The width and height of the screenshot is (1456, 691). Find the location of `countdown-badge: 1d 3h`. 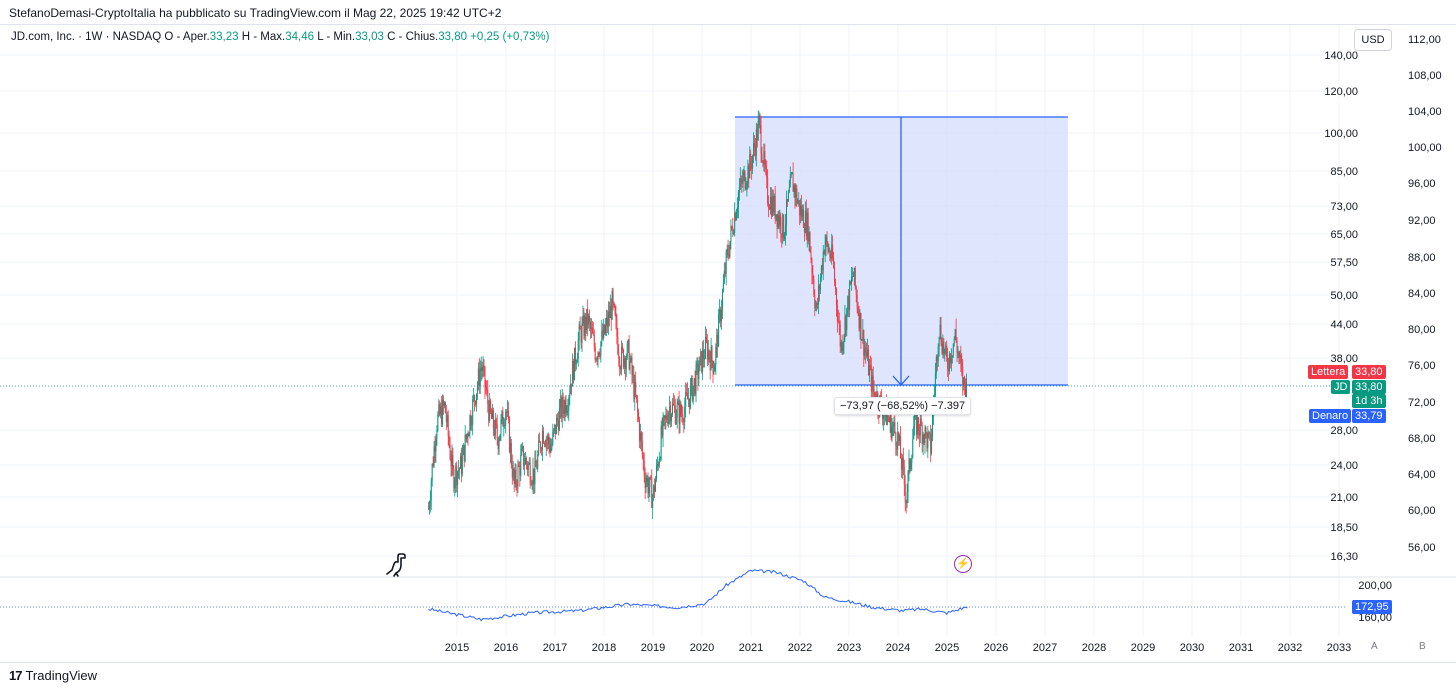

countdown-badge: 1d 3h is located at coordinates (1369, 401).